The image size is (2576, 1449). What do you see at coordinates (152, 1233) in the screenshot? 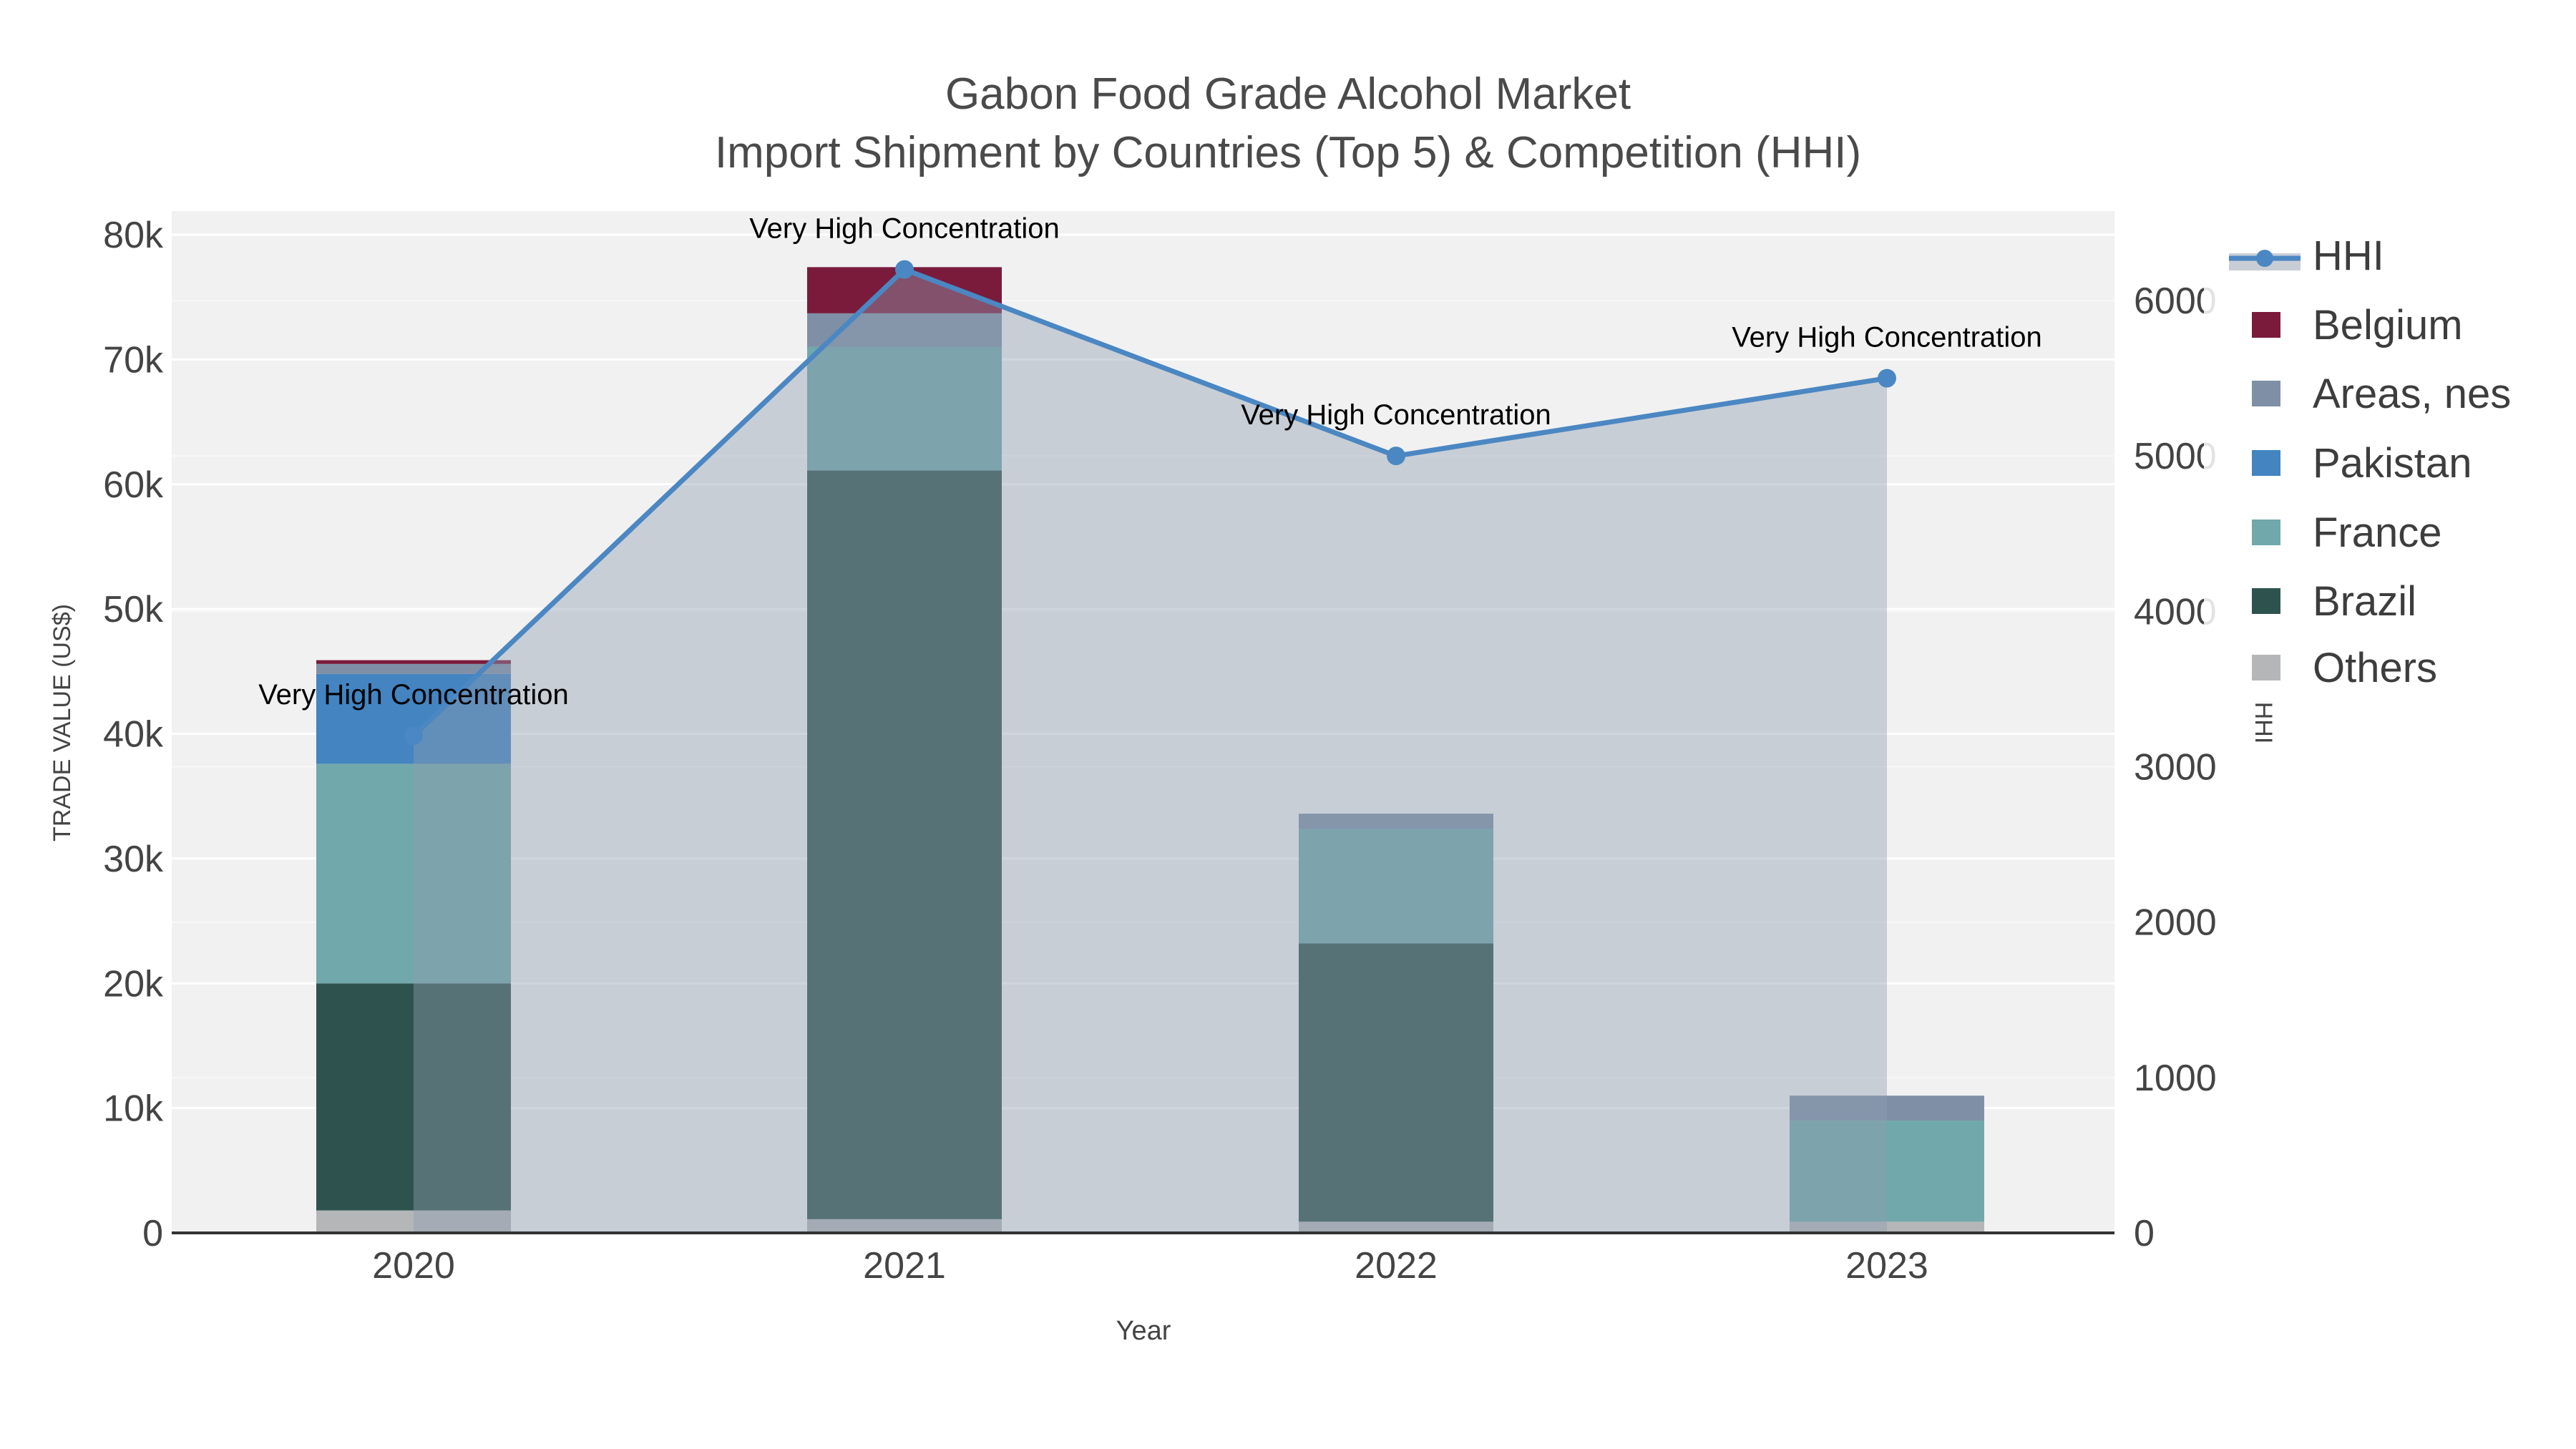
I see `y-left-tick-0: 0` at bounding box center [152, 1233].